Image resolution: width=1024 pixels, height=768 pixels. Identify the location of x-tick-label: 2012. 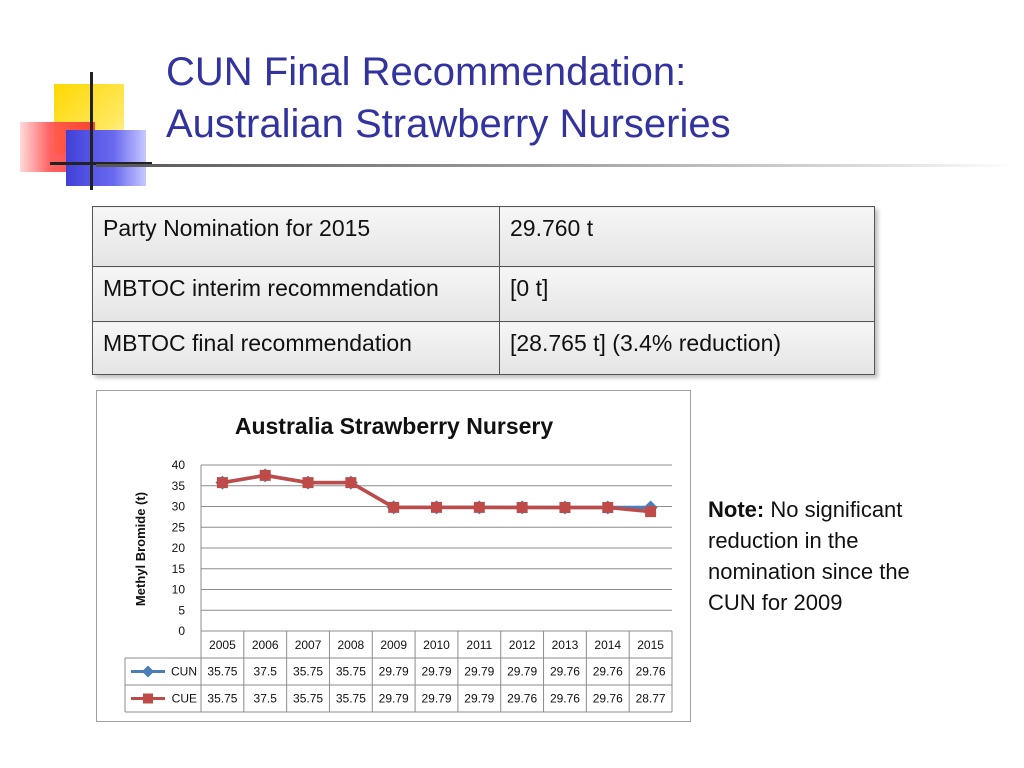
(522, 645).